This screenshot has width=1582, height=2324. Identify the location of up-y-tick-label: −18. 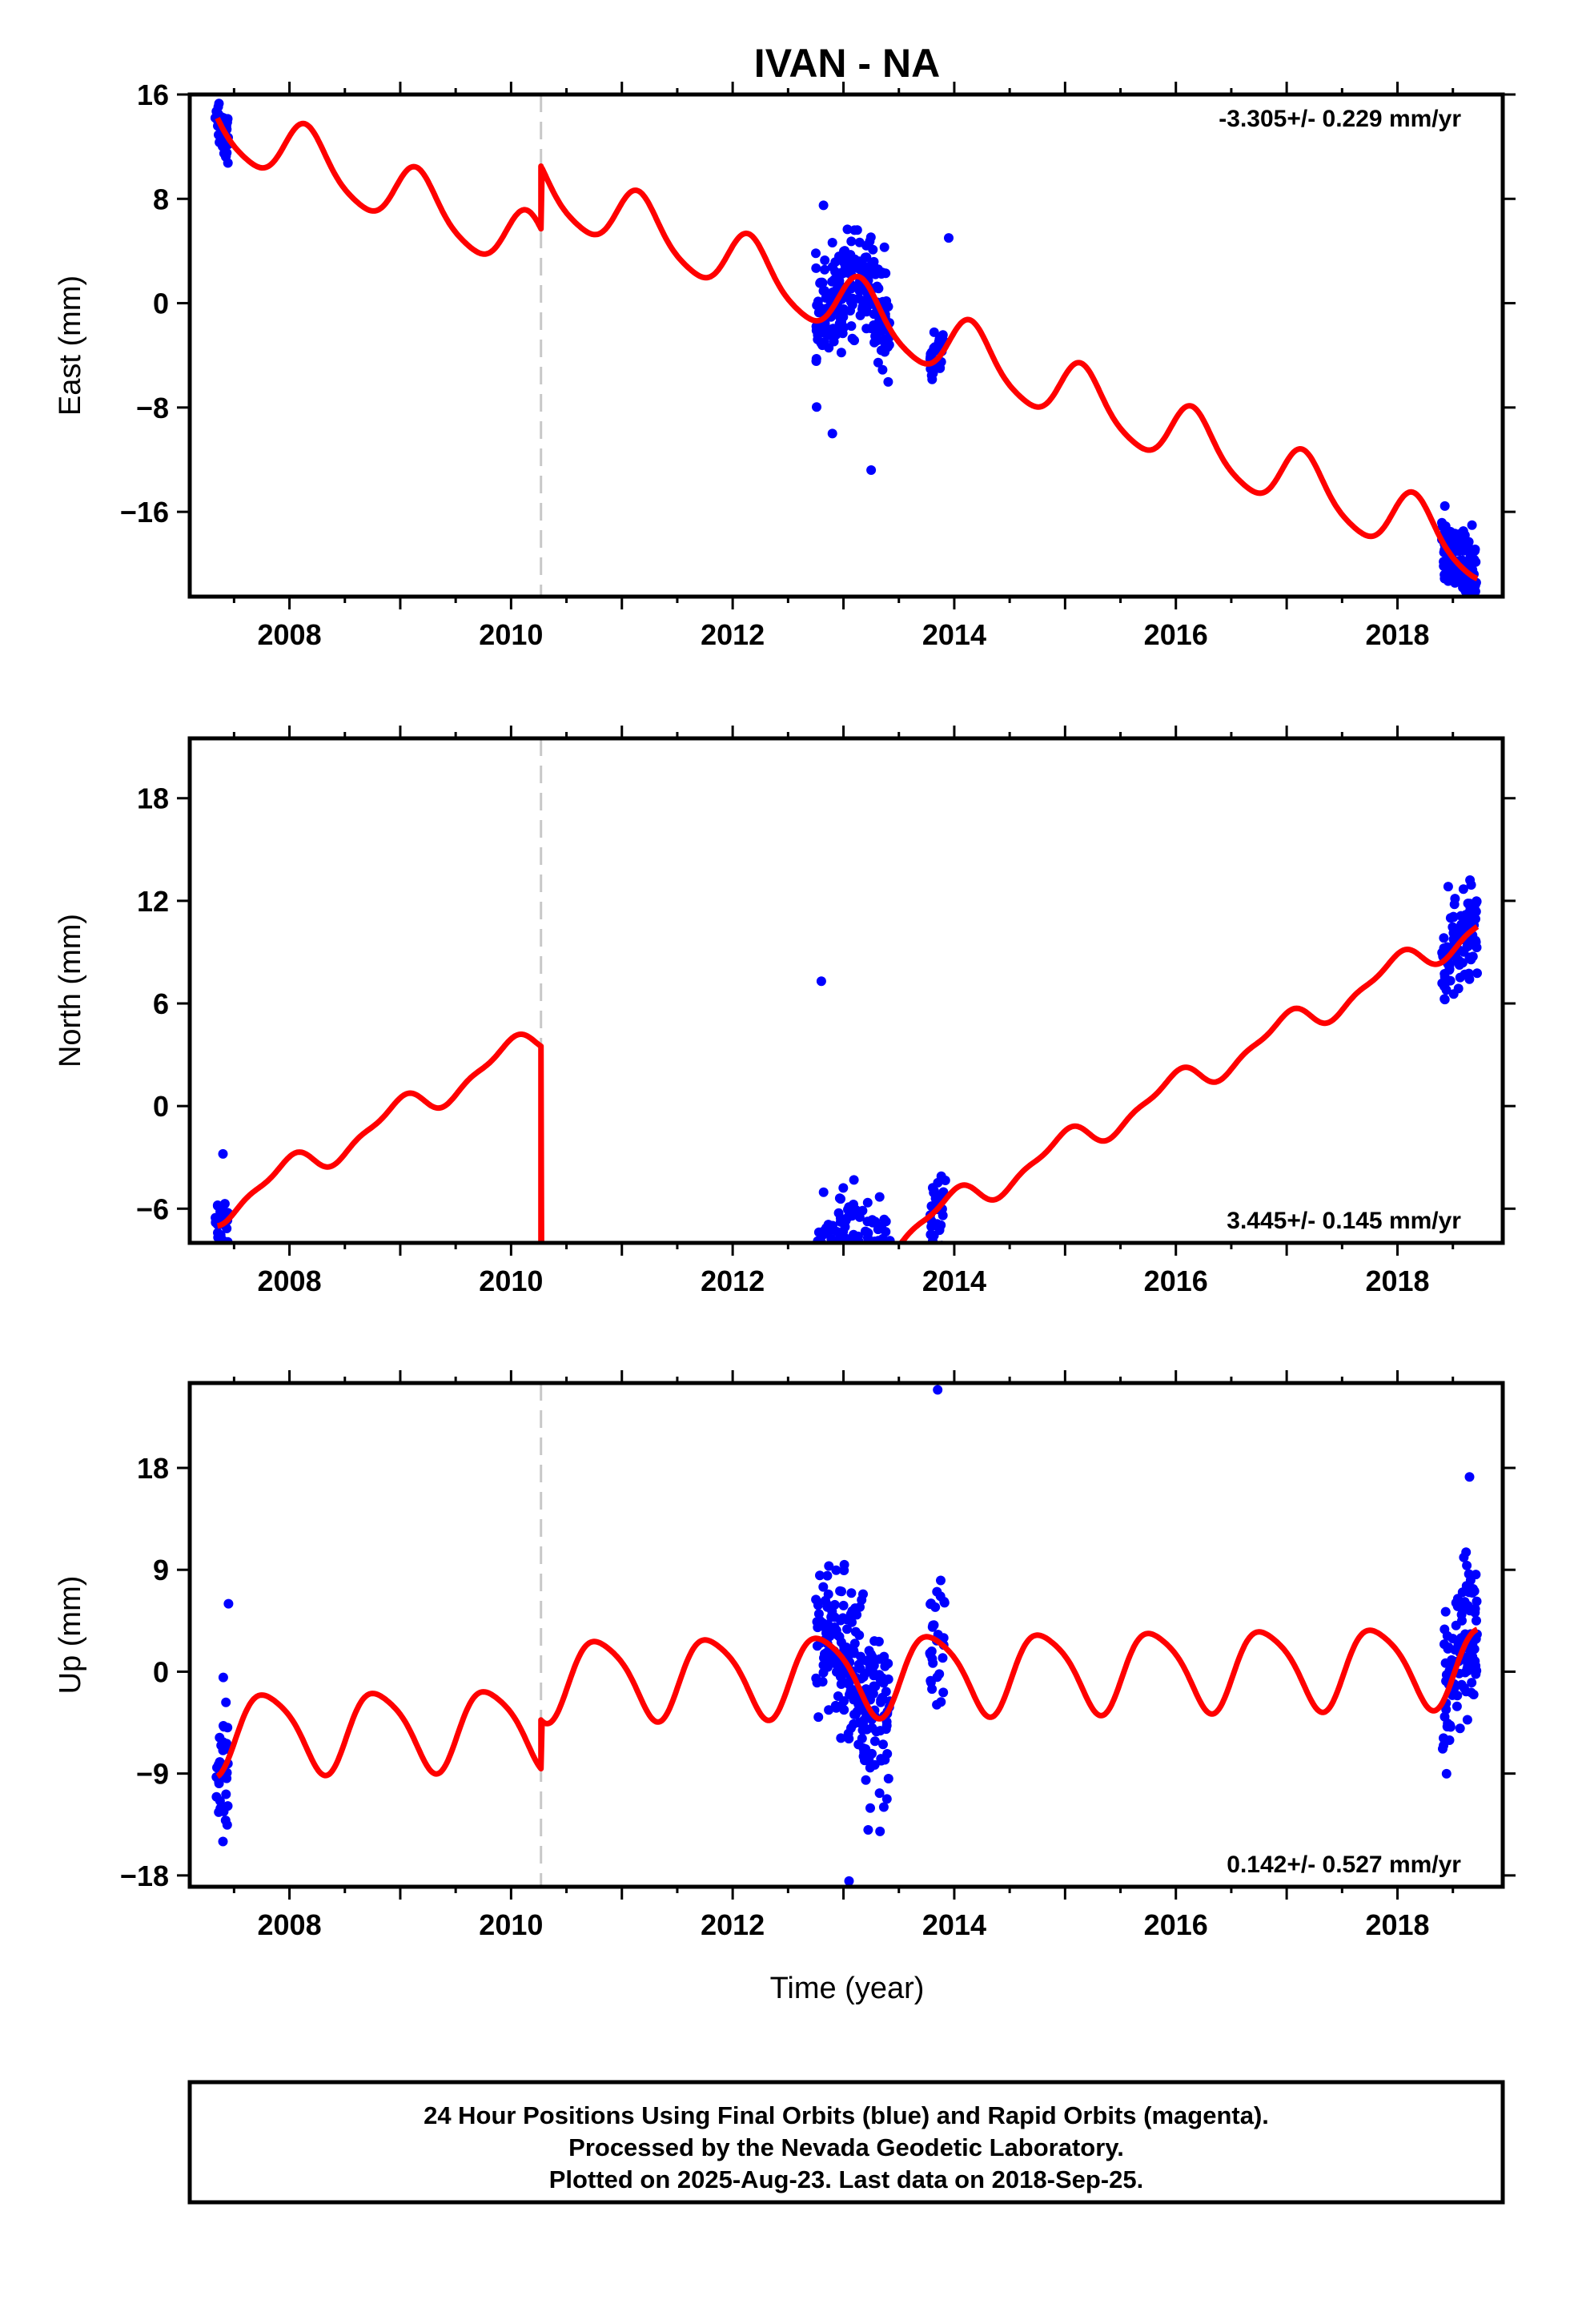
(144, 1876).